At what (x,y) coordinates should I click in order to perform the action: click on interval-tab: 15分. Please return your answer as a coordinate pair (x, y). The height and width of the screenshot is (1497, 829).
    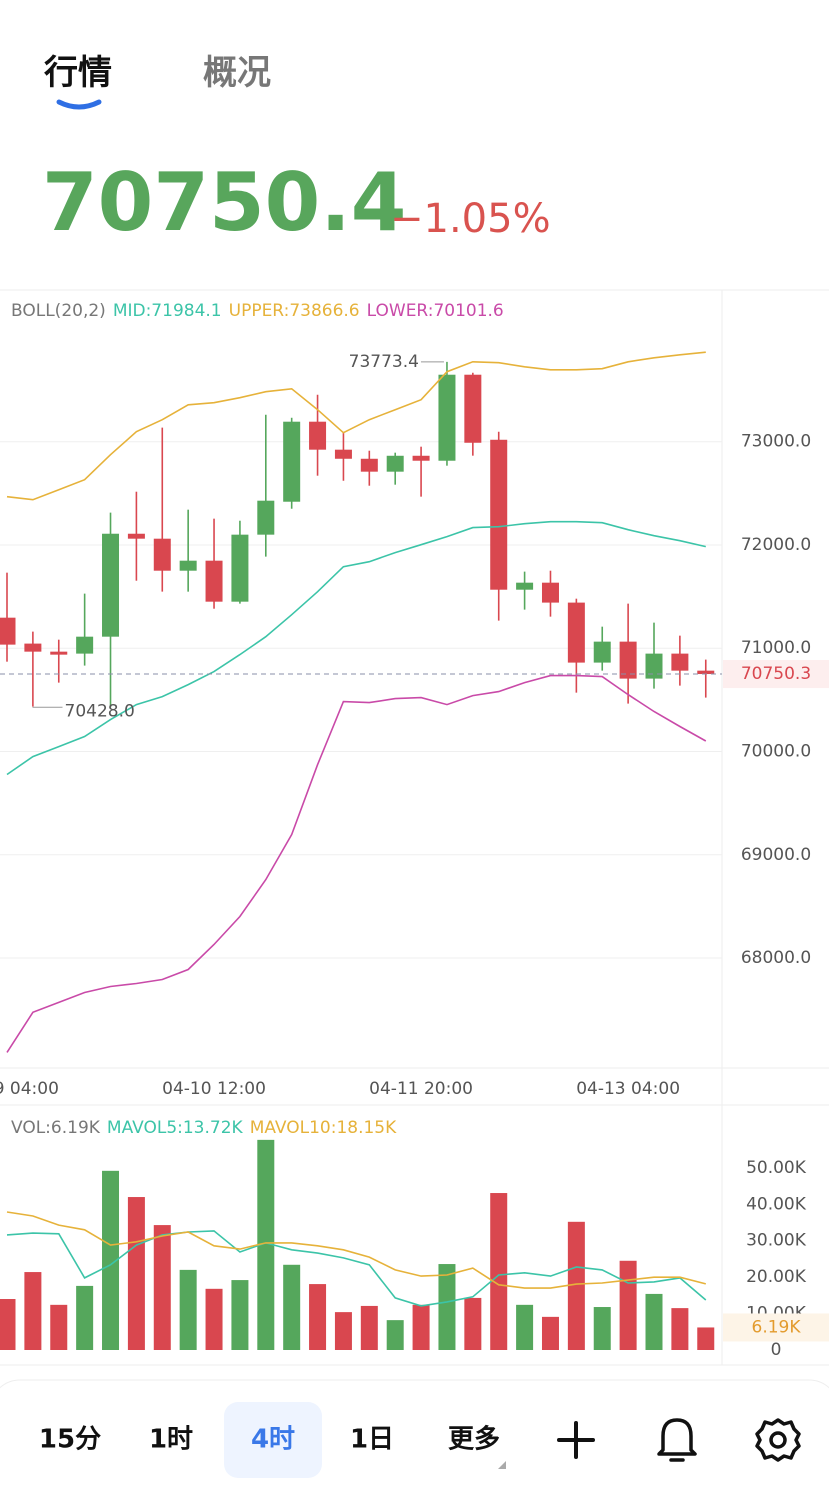
    Looking at the image, I should click on (70, 1440).